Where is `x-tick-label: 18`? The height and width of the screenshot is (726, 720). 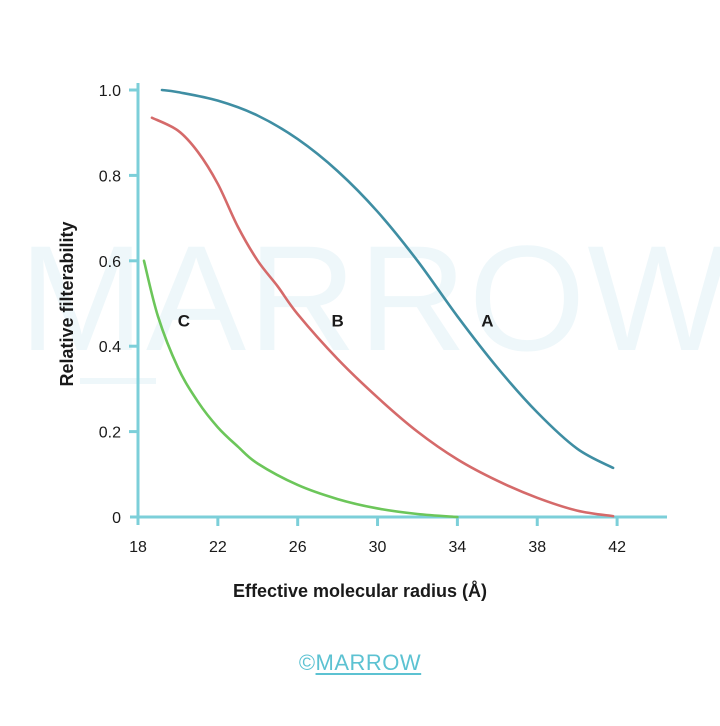 x-tick-label: 18 is located at coordinates (138, 547).